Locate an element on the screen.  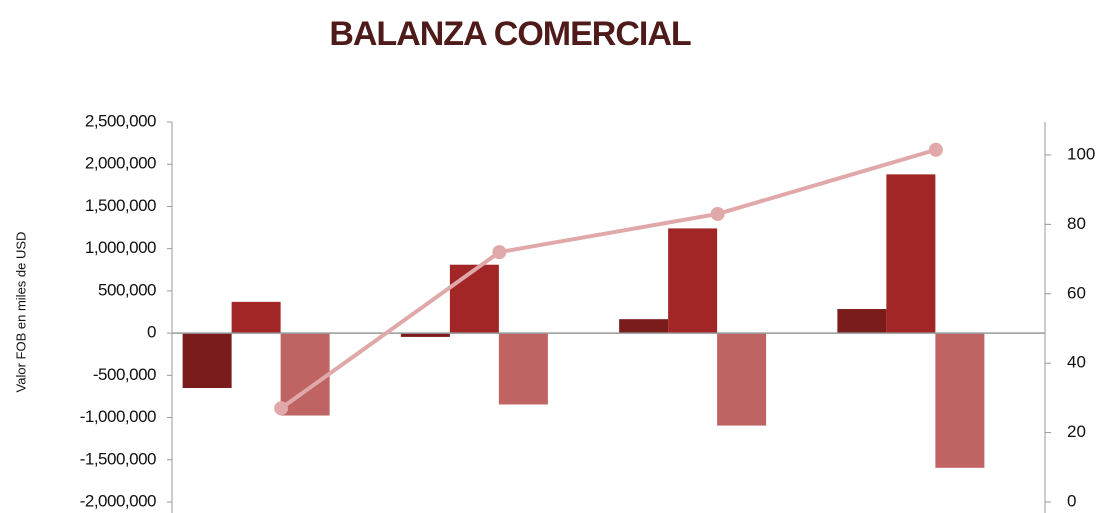
y-tick-label: 0 is located at coordinates (151, 332).